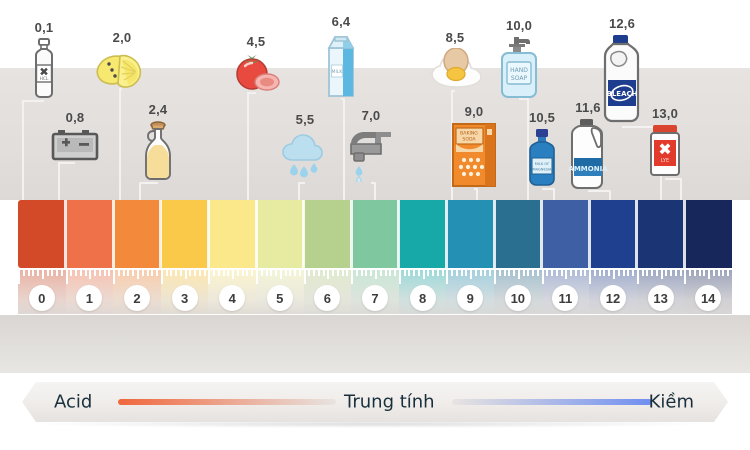 The width and height of the screenshot is (750, 450). I want to click on ph-item-water-tap: 7,0, so click(371, 147).